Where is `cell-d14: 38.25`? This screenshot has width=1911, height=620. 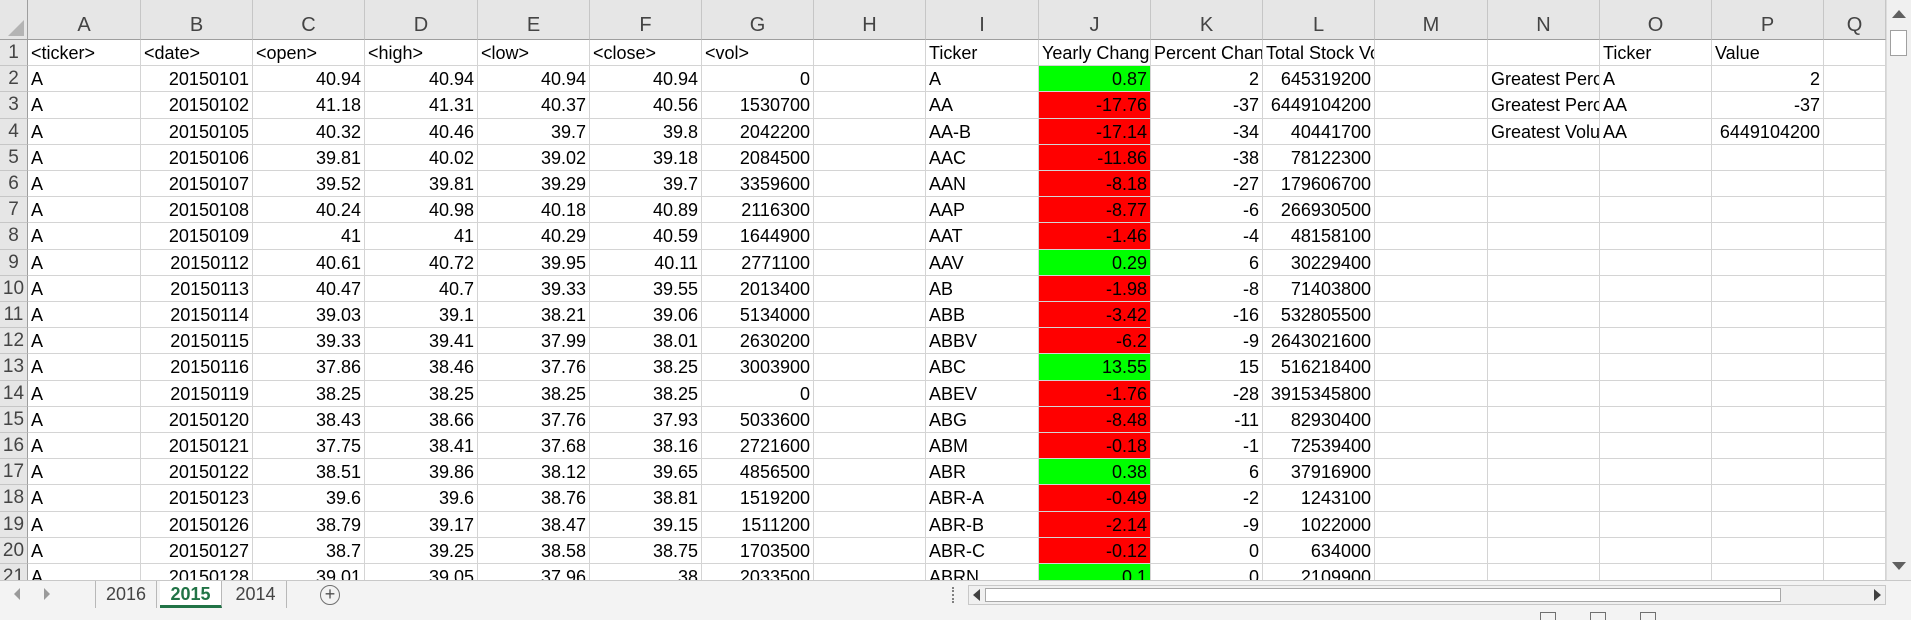
cell-d14: 38.25 is located at coordinates (421, 393).